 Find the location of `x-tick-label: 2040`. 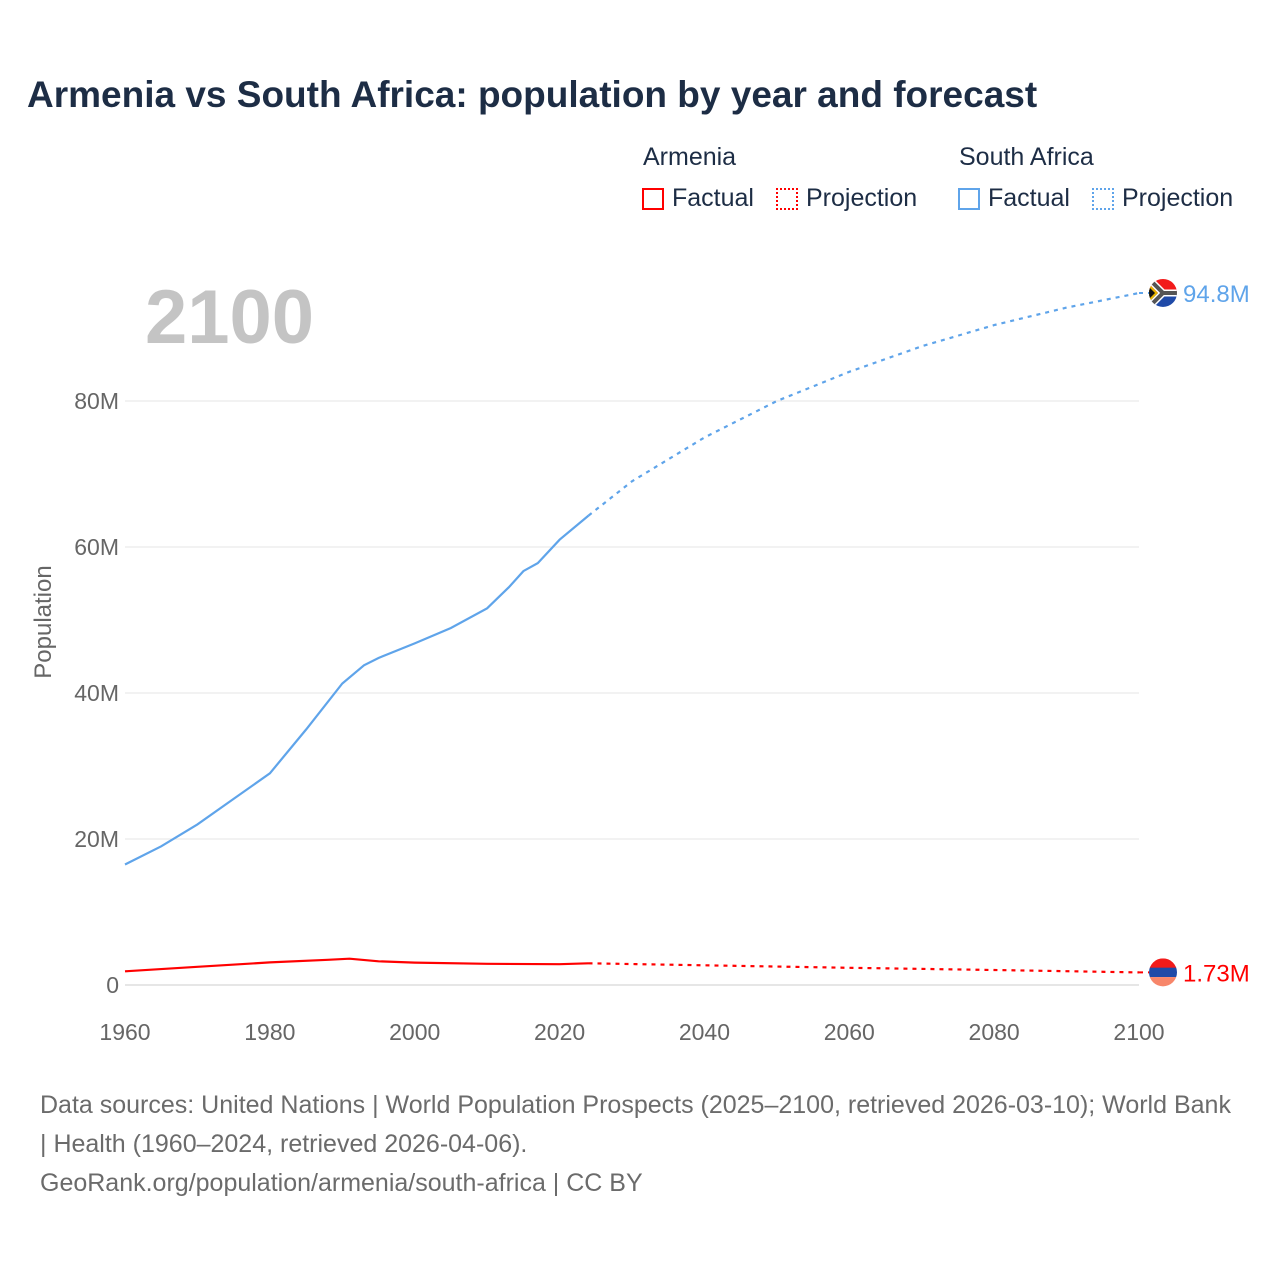

x-tick-label: 2040 is located at coordinates (704, 1032).